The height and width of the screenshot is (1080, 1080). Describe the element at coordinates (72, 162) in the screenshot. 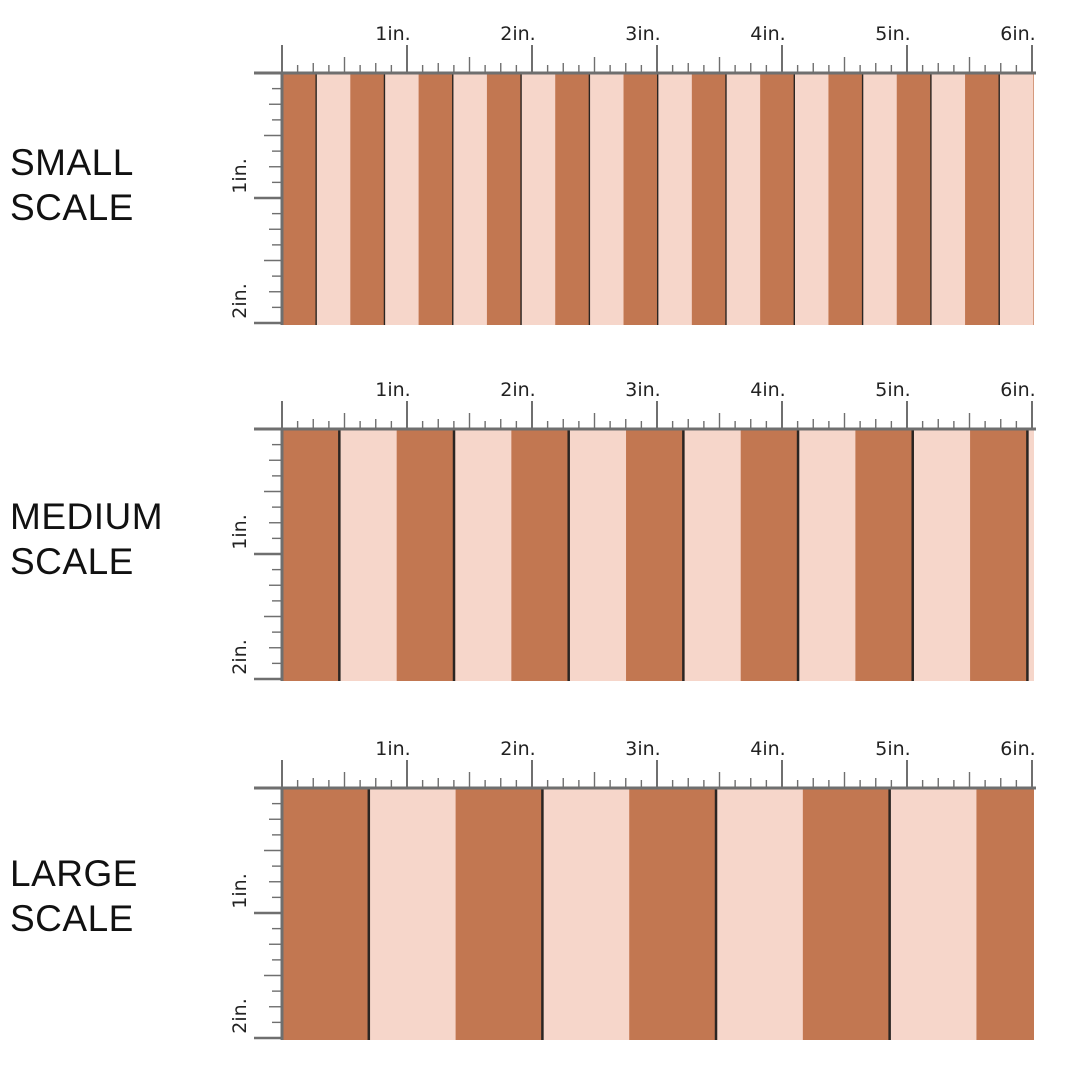

I see `scale-label-line1: SMALL` at that location.